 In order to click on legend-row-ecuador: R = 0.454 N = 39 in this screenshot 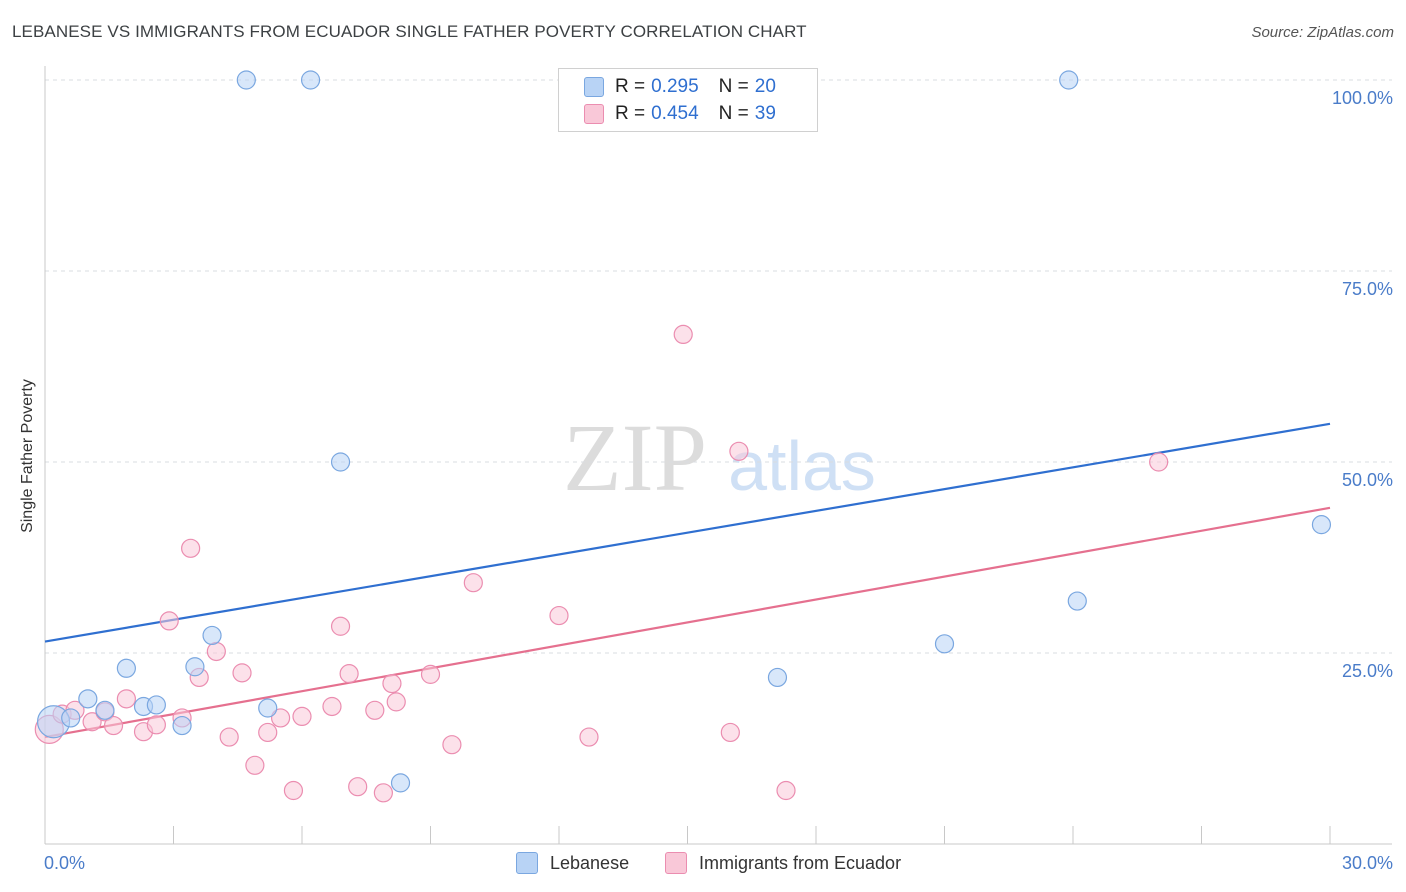, I will do `click(680, 114)`.